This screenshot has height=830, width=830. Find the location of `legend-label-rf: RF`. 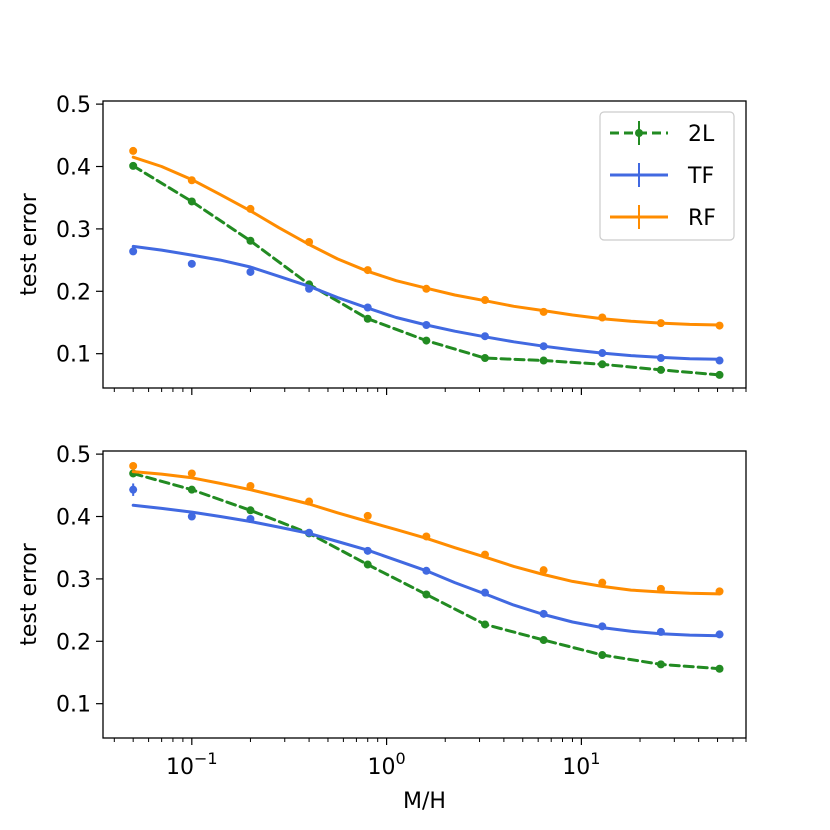

legend-label-rf: RF is located at coordinates (702, 218).